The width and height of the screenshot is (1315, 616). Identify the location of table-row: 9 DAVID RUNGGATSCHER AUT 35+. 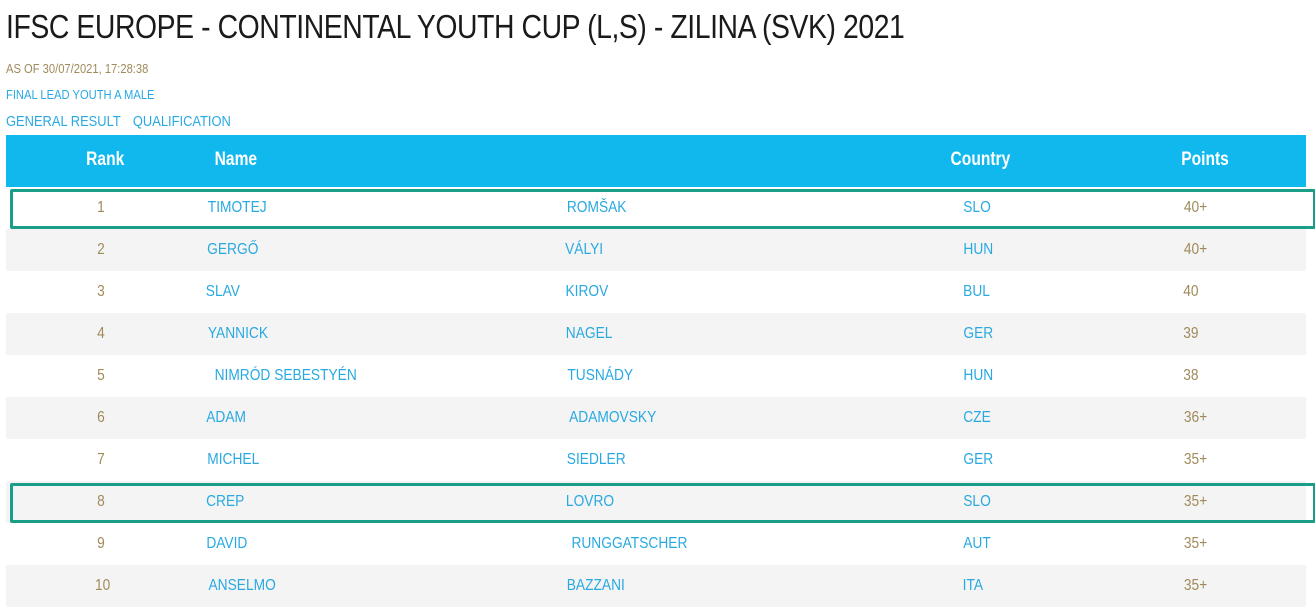
(656, 544).